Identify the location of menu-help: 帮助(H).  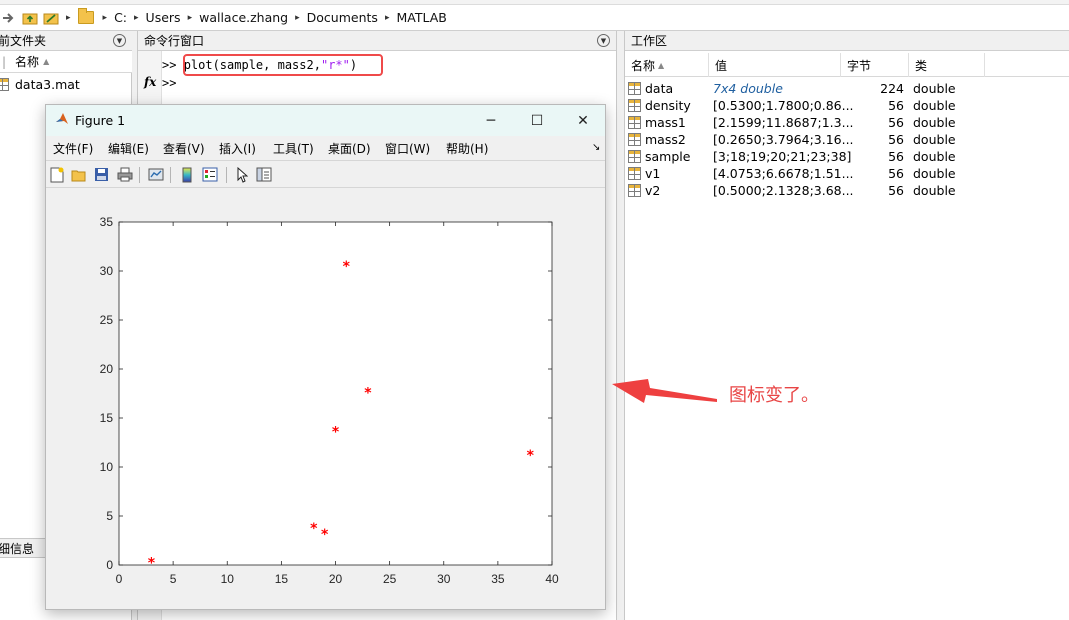
(467, 149).